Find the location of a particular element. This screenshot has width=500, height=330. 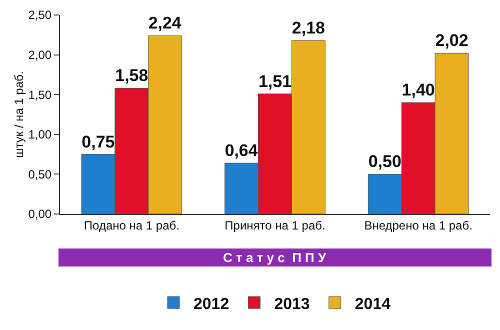

data-label: 2,02 is located at coordinates (451, 40).